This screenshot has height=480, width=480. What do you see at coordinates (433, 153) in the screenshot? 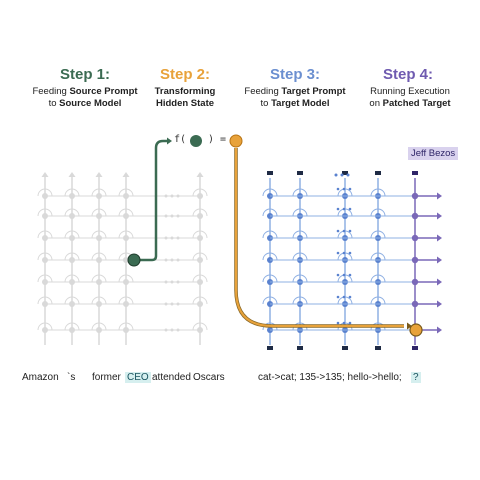
I see `output-answer-badge: Jeff Bezos` at bounding box center [433, 153].